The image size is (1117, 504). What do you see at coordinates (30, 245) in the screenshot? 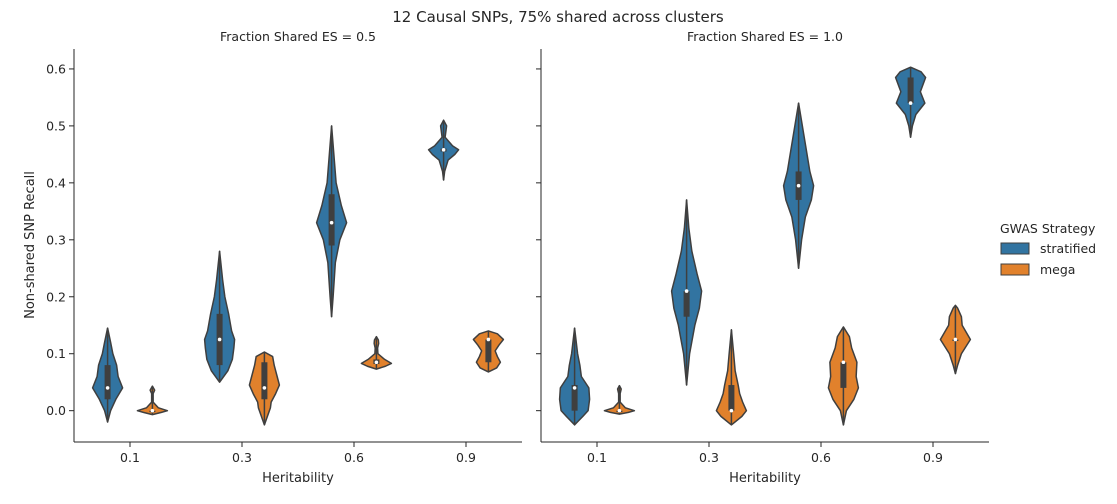
I see `y-axis-label: Non-shared SNP Recall` at bounding box center [30, 245].